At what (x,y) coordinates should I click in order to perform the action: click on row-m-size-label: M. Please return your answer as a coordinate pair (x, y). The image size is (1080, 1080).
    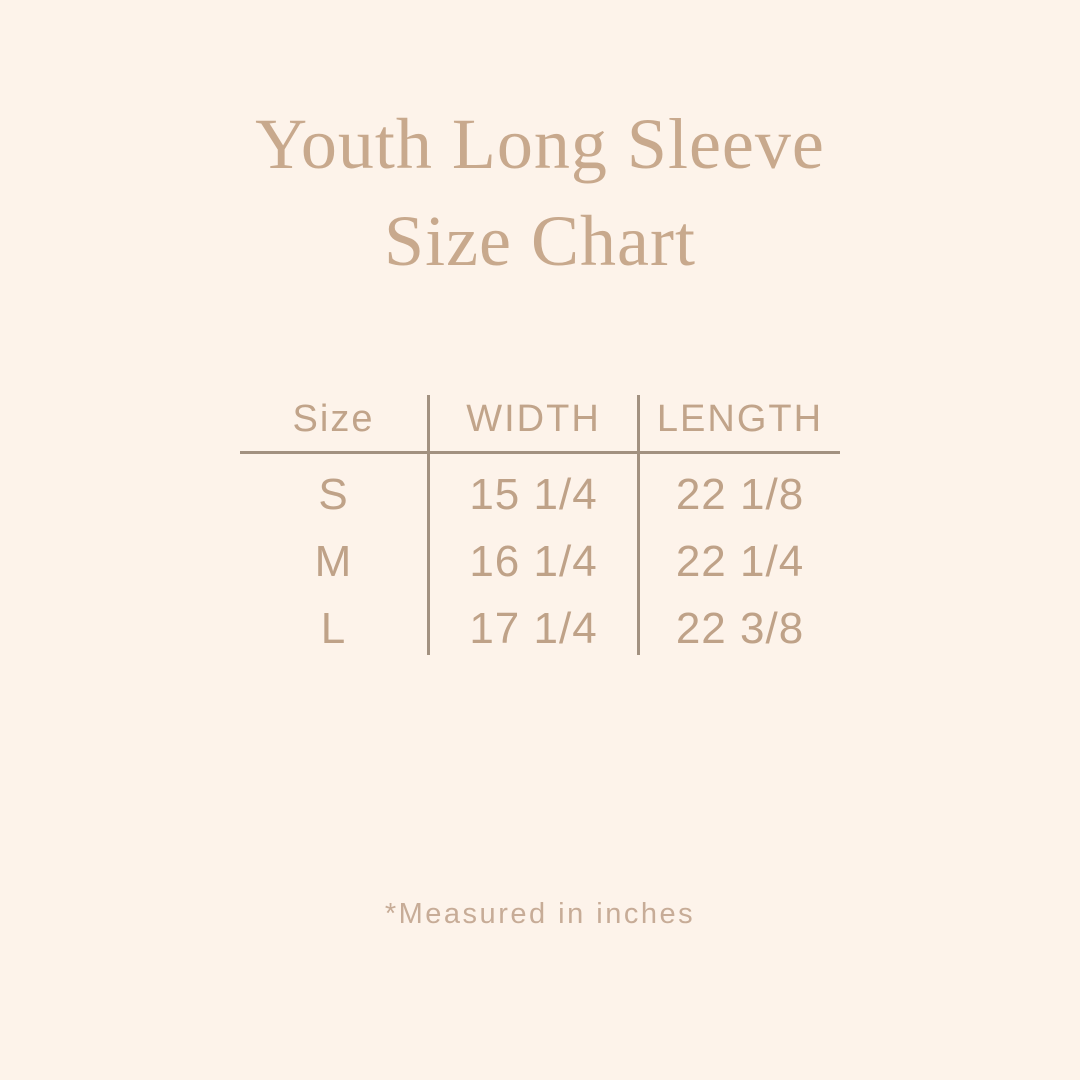
    Looking at the image, I should click on (333, 561).